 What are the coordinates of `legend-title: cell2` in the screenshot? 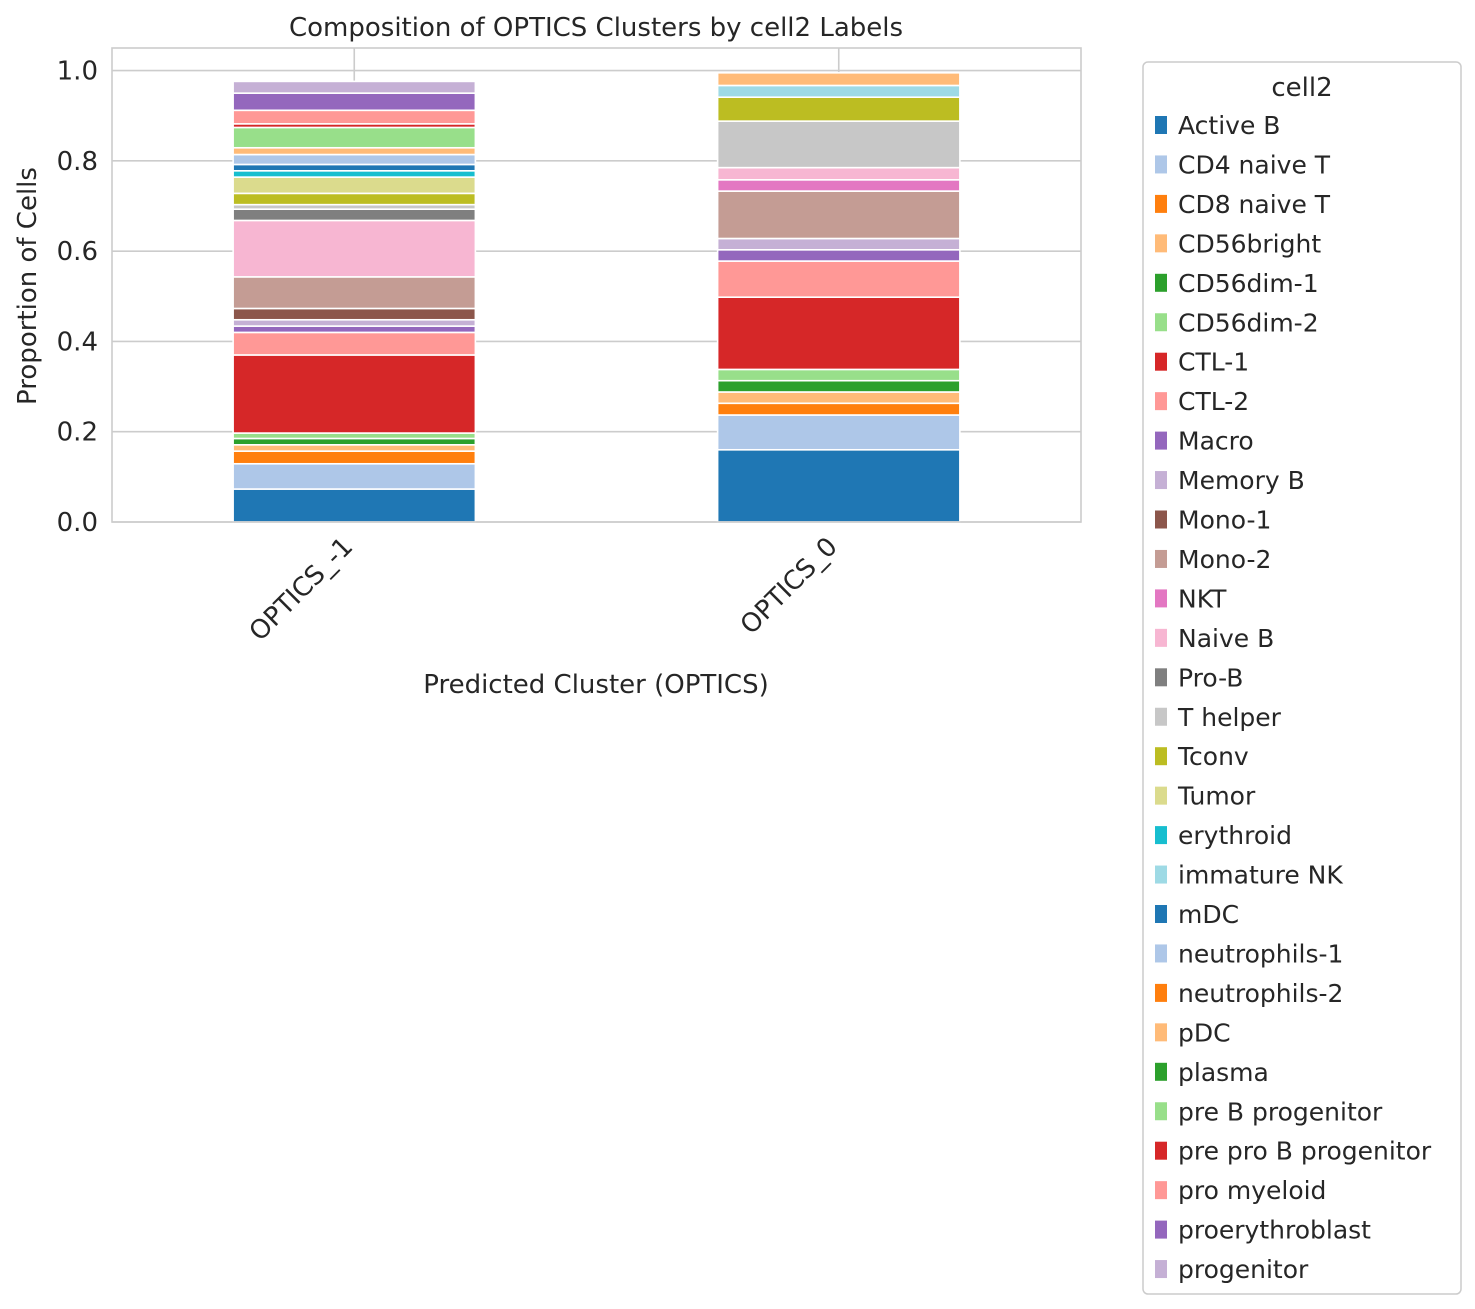 It's located at (1301, 88).